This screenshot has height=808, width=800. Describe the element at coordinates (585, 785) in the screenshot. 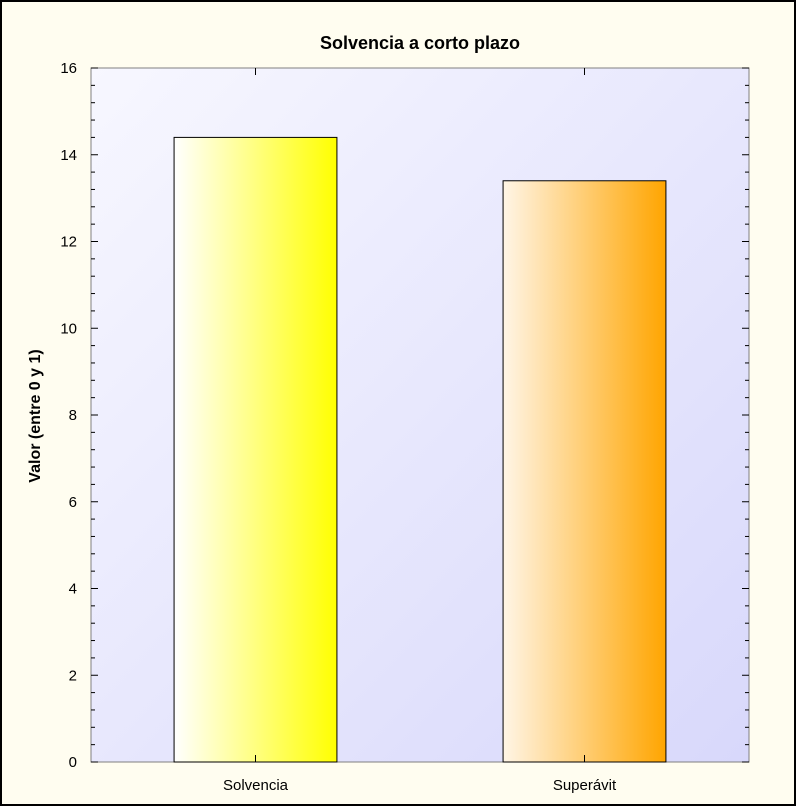

I see `x-category-label: Superávit` at that location.